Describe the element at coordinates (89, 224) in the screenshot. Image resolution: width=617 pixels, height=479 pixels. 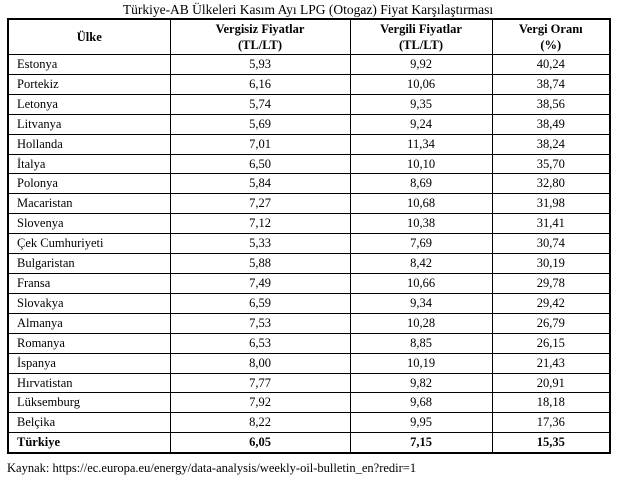
I see `country-cell: Slovenya` at that location.